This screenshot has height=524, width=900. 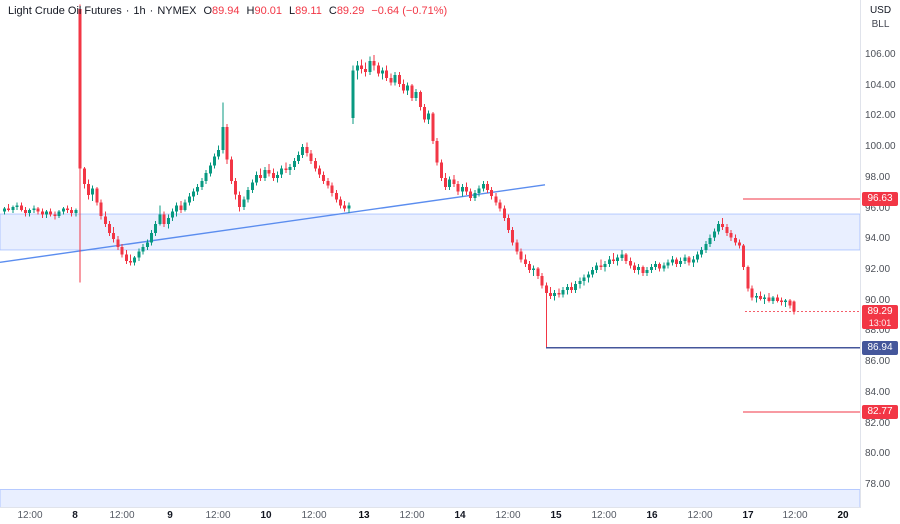 What do you see at coordinates (878, 177) in the screenshot?
I see `price-axis-label: 98.00` at bounding box center [878, 177].